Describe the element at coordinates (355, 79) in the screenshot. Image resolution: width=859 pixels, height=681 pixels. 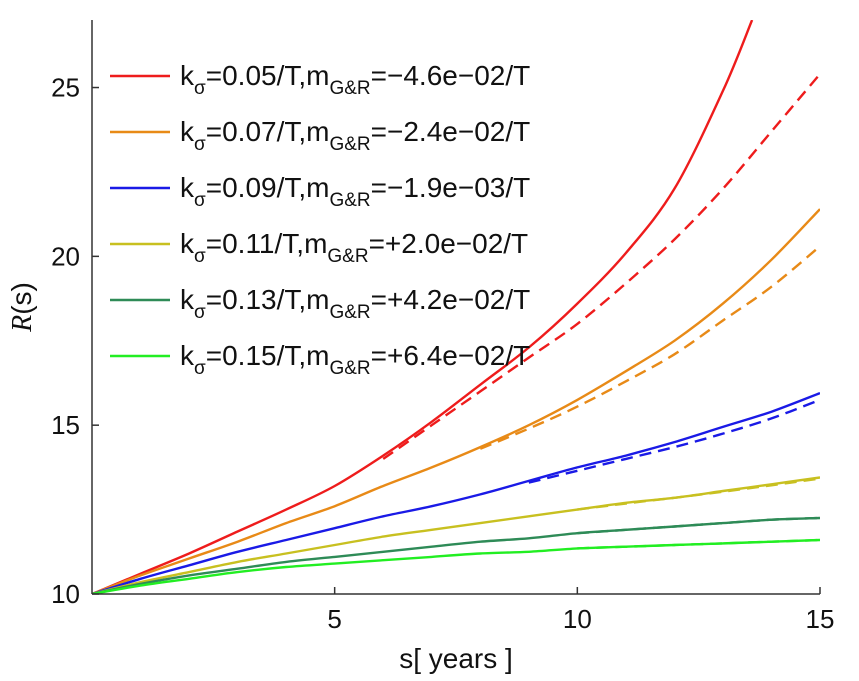
I see `legend-label-1: kσ=0.05/T,mG&R=−4.6e−02/T` at that location.